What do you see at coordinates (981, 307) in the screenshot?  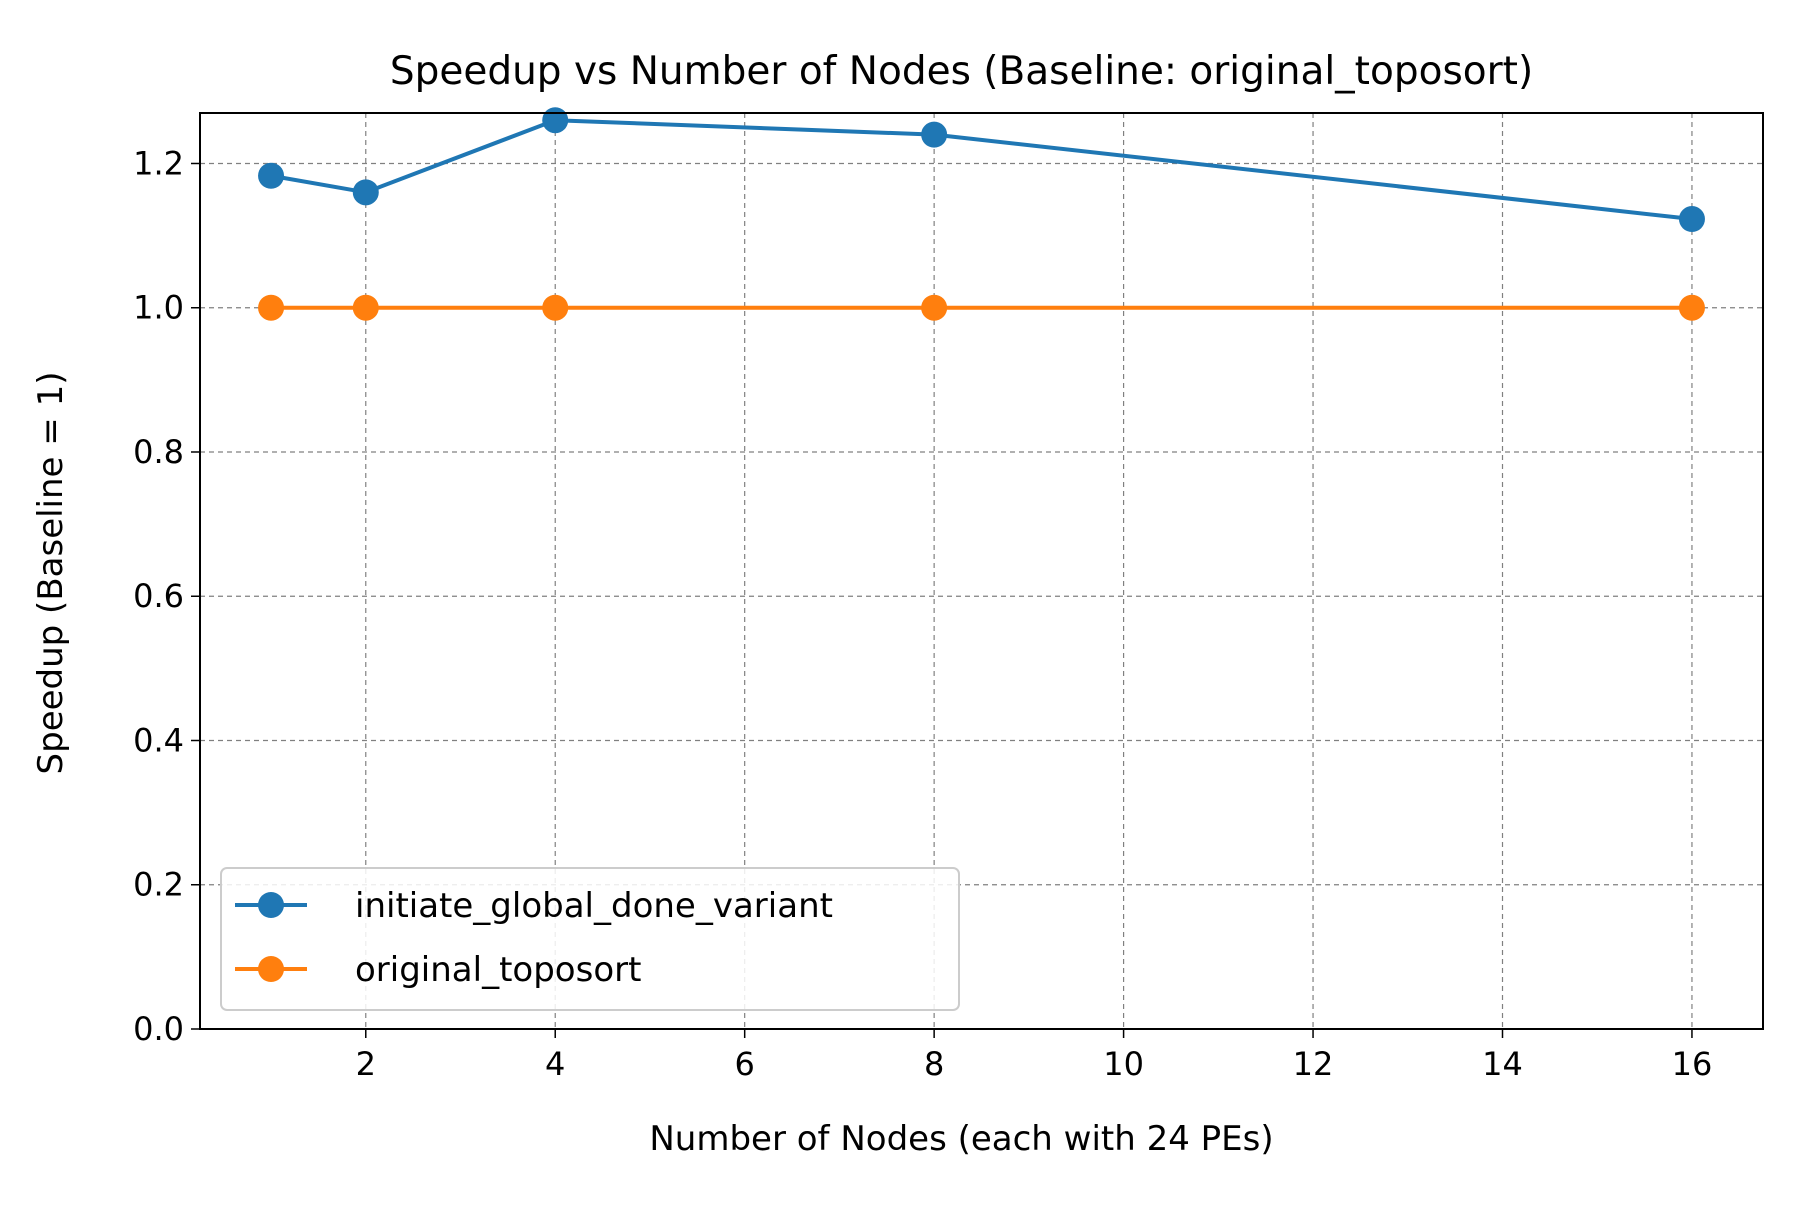 I see `series-original-toposort` at bounding box center [981, 307].